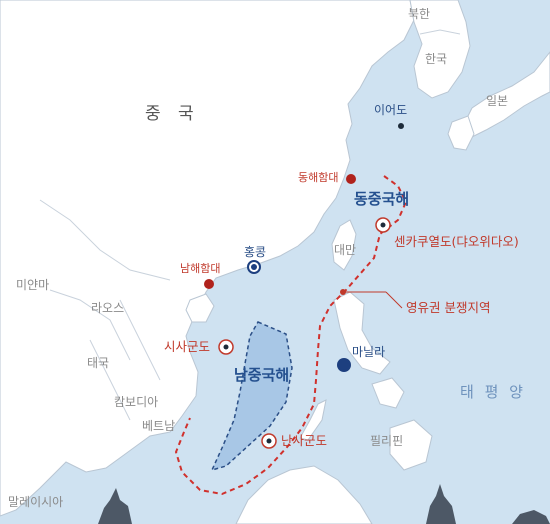 The width and height of the screenshot is (550, 524). What do you see at coordinates (108, 308) in the screenshot?
I see `label-laos: 라오스` at bounding box center [108, 308].